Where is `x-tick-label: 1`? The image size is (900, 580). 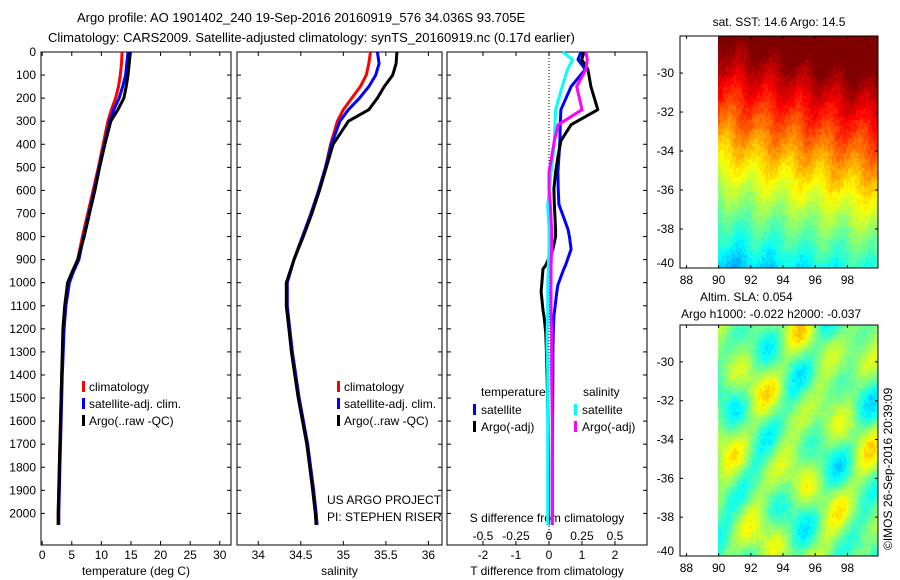
x-tick-label: 1 is located at coordinates (582, 555).